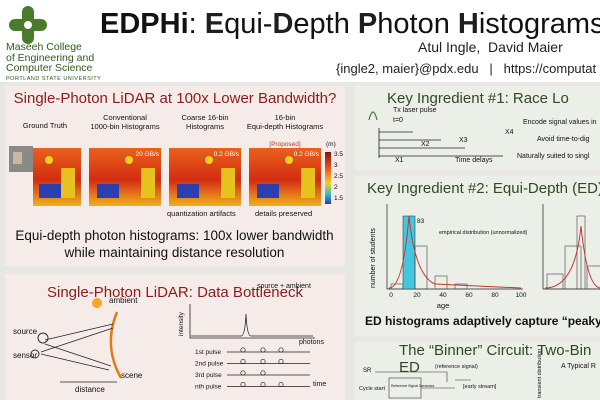  Describe the element at coordinates (367, 24) in the screenshot. I see `title-part: P` at that location.